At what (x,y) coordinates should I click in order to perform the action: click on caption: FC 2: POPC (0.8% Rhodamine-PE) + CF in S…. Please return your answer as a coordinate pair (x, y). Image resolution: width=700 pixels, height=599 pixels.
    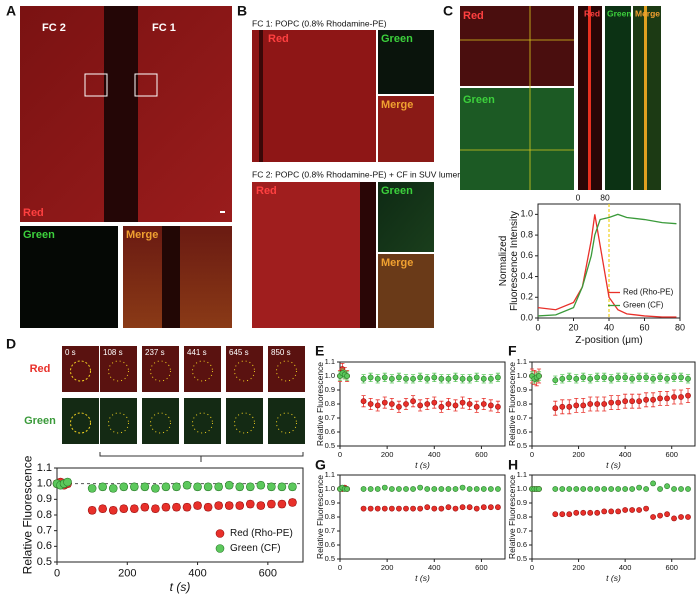
    Looking at the image, I should click on (357, 174).